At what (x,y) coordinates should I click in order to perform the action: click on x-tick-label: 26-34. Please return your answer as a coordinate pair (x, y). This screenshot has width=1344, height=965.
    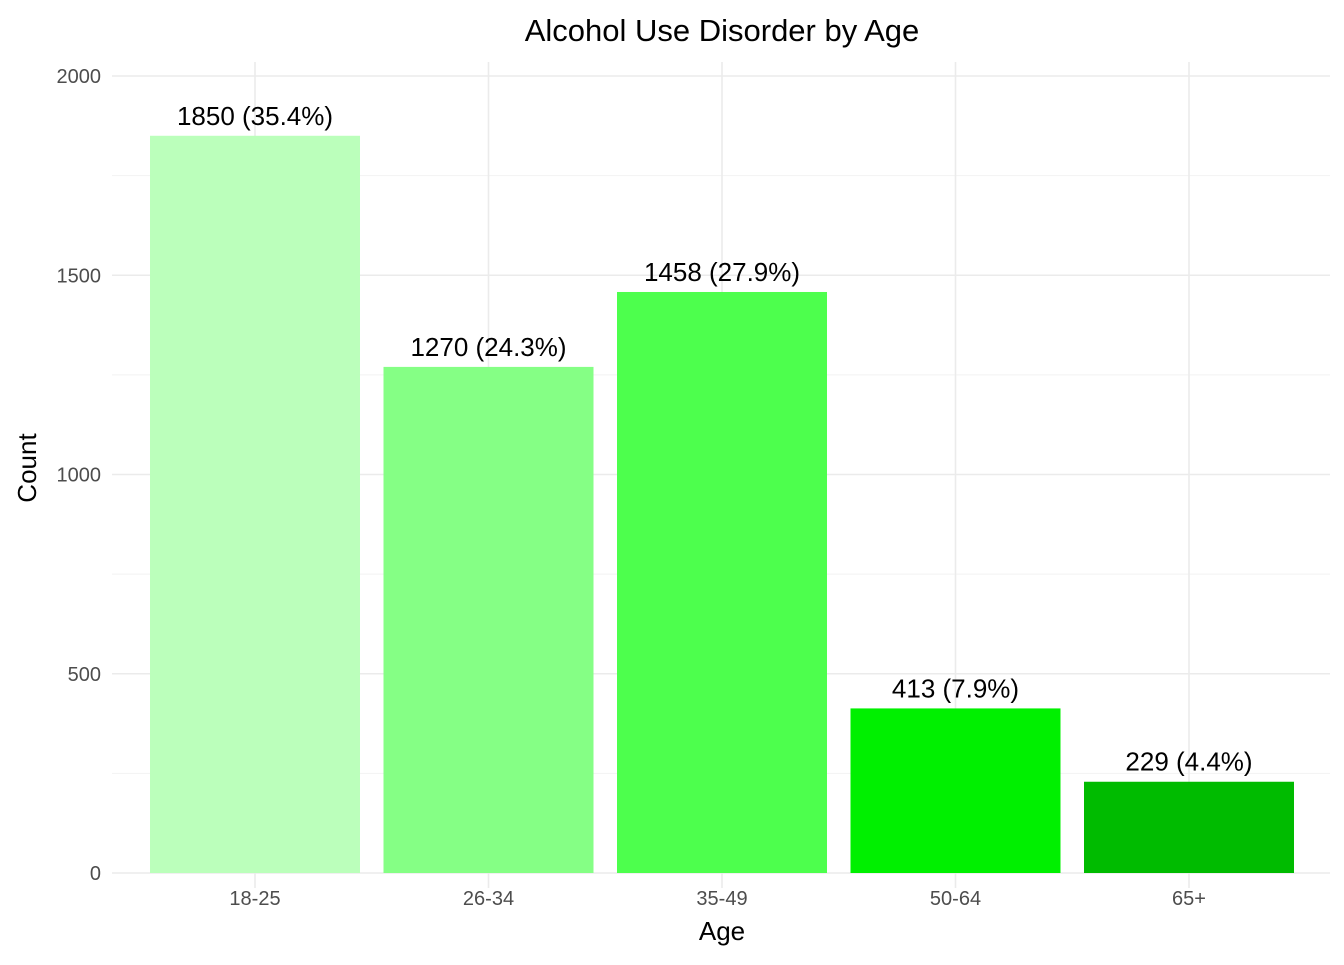
    Looking at the image, I should click on (488, 899).